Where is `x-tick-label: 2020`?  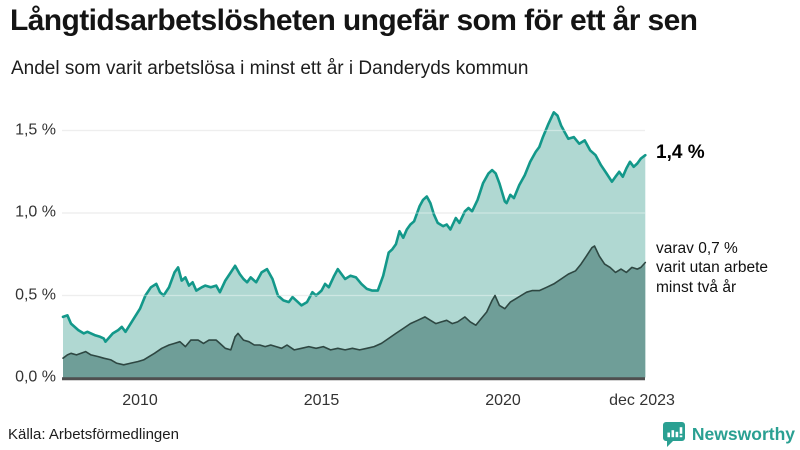
x-tick-label: 2020 is located at coordinates (503, 400).